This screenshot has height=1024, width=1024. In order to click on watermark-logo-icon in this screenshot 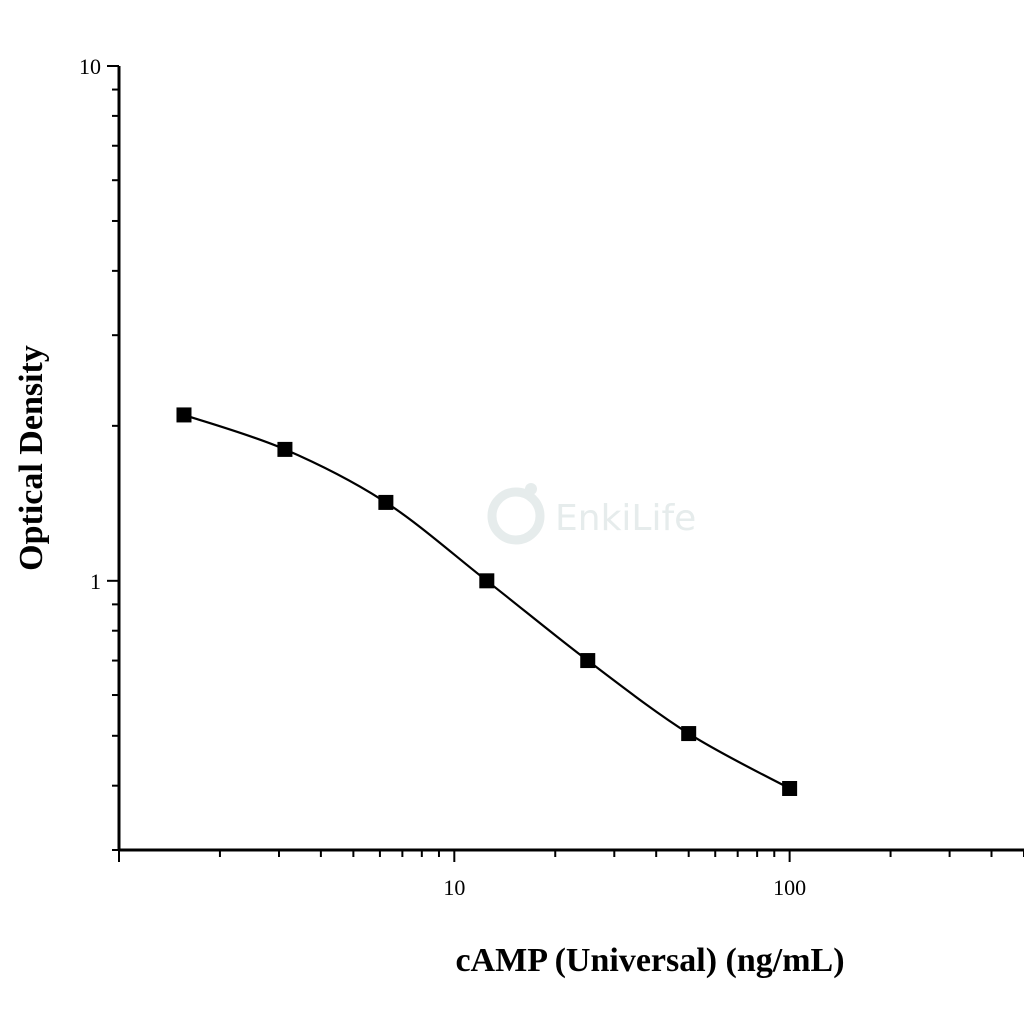, I will do `click(516, 516)`.